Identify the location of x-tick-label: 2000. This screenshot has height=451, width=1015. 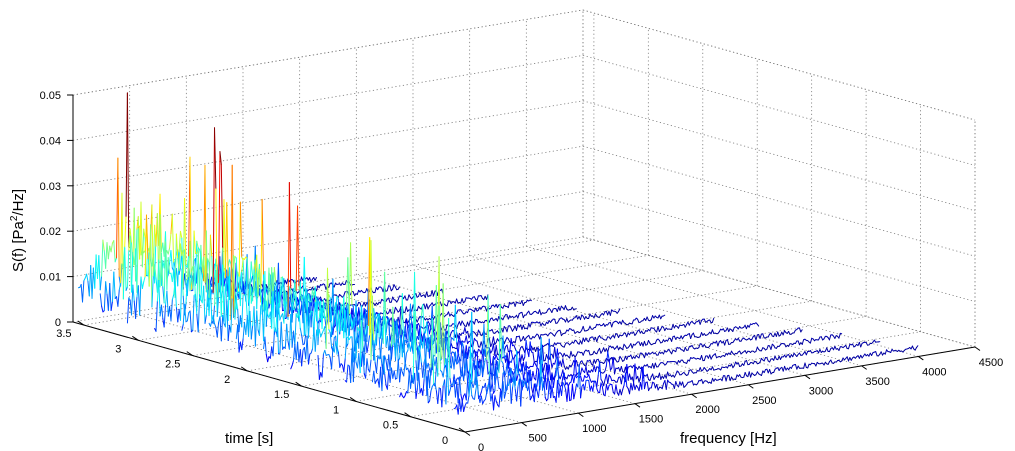
(707, 410).